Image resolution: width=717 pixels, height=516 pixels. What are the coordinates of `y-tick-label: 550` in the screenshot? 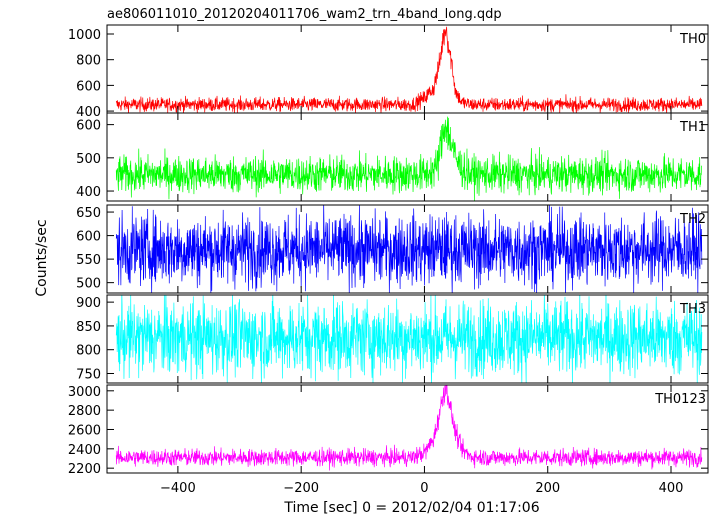 It's located at (88, 260).